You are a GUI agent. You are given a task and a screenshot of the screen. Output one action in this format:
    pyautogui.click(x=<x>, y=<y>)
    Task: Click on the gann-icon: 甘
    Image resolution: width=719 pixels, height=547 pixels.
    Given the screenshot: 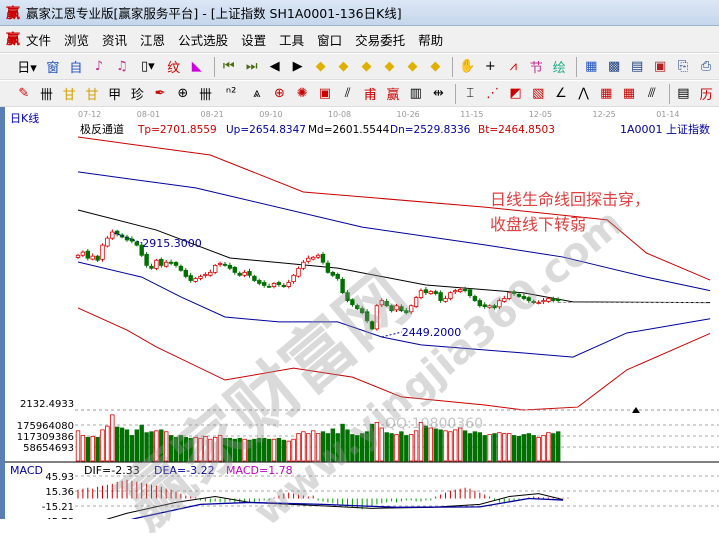 What is the action you would take?
    pyautogui.click(x=69, y=95)
    